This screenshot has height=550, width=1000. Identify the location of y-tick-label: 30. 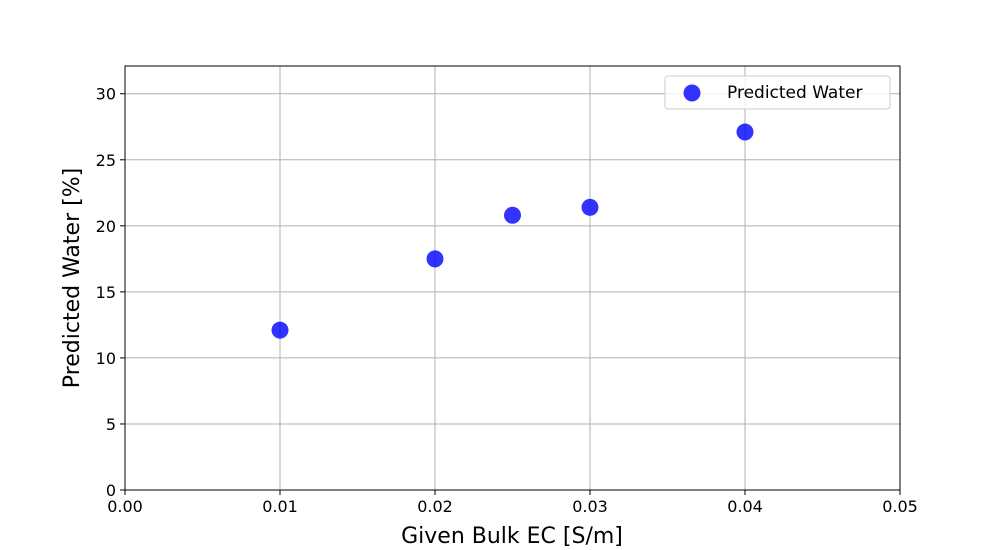
(106, 94).